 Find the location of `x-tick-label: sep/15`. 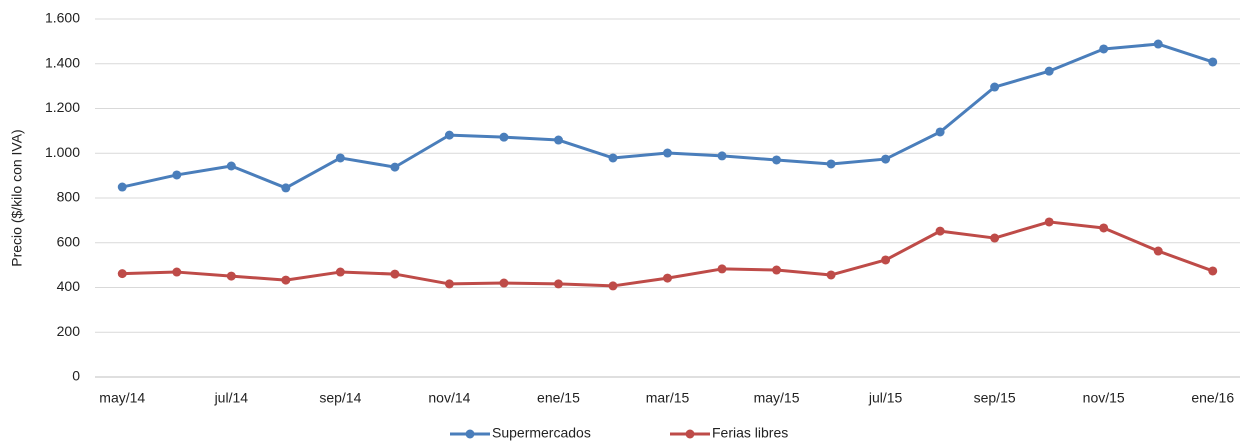

x-tick-label: sep/15 is located at coordinates (995, 398).